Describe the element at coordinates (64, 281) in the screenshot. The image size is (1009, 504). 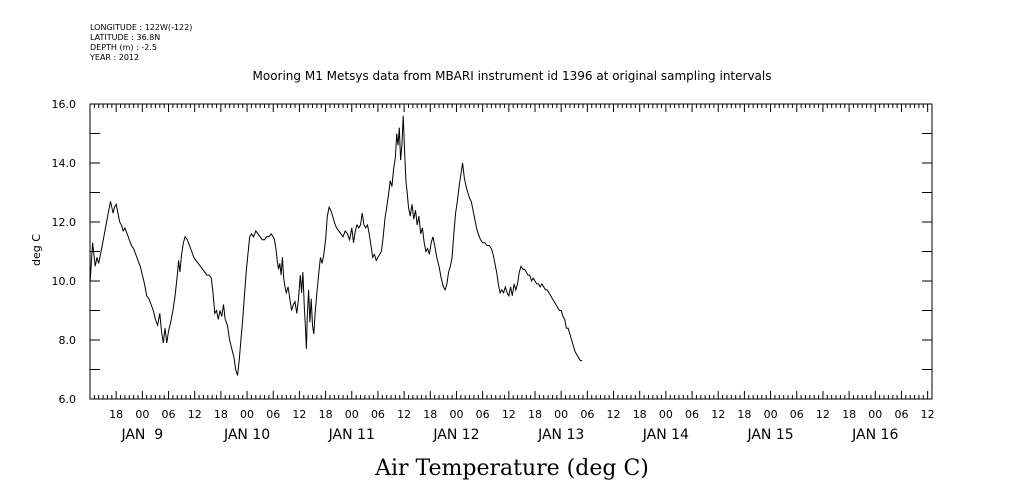
I see `y-tick-label: 10.0` at that location.